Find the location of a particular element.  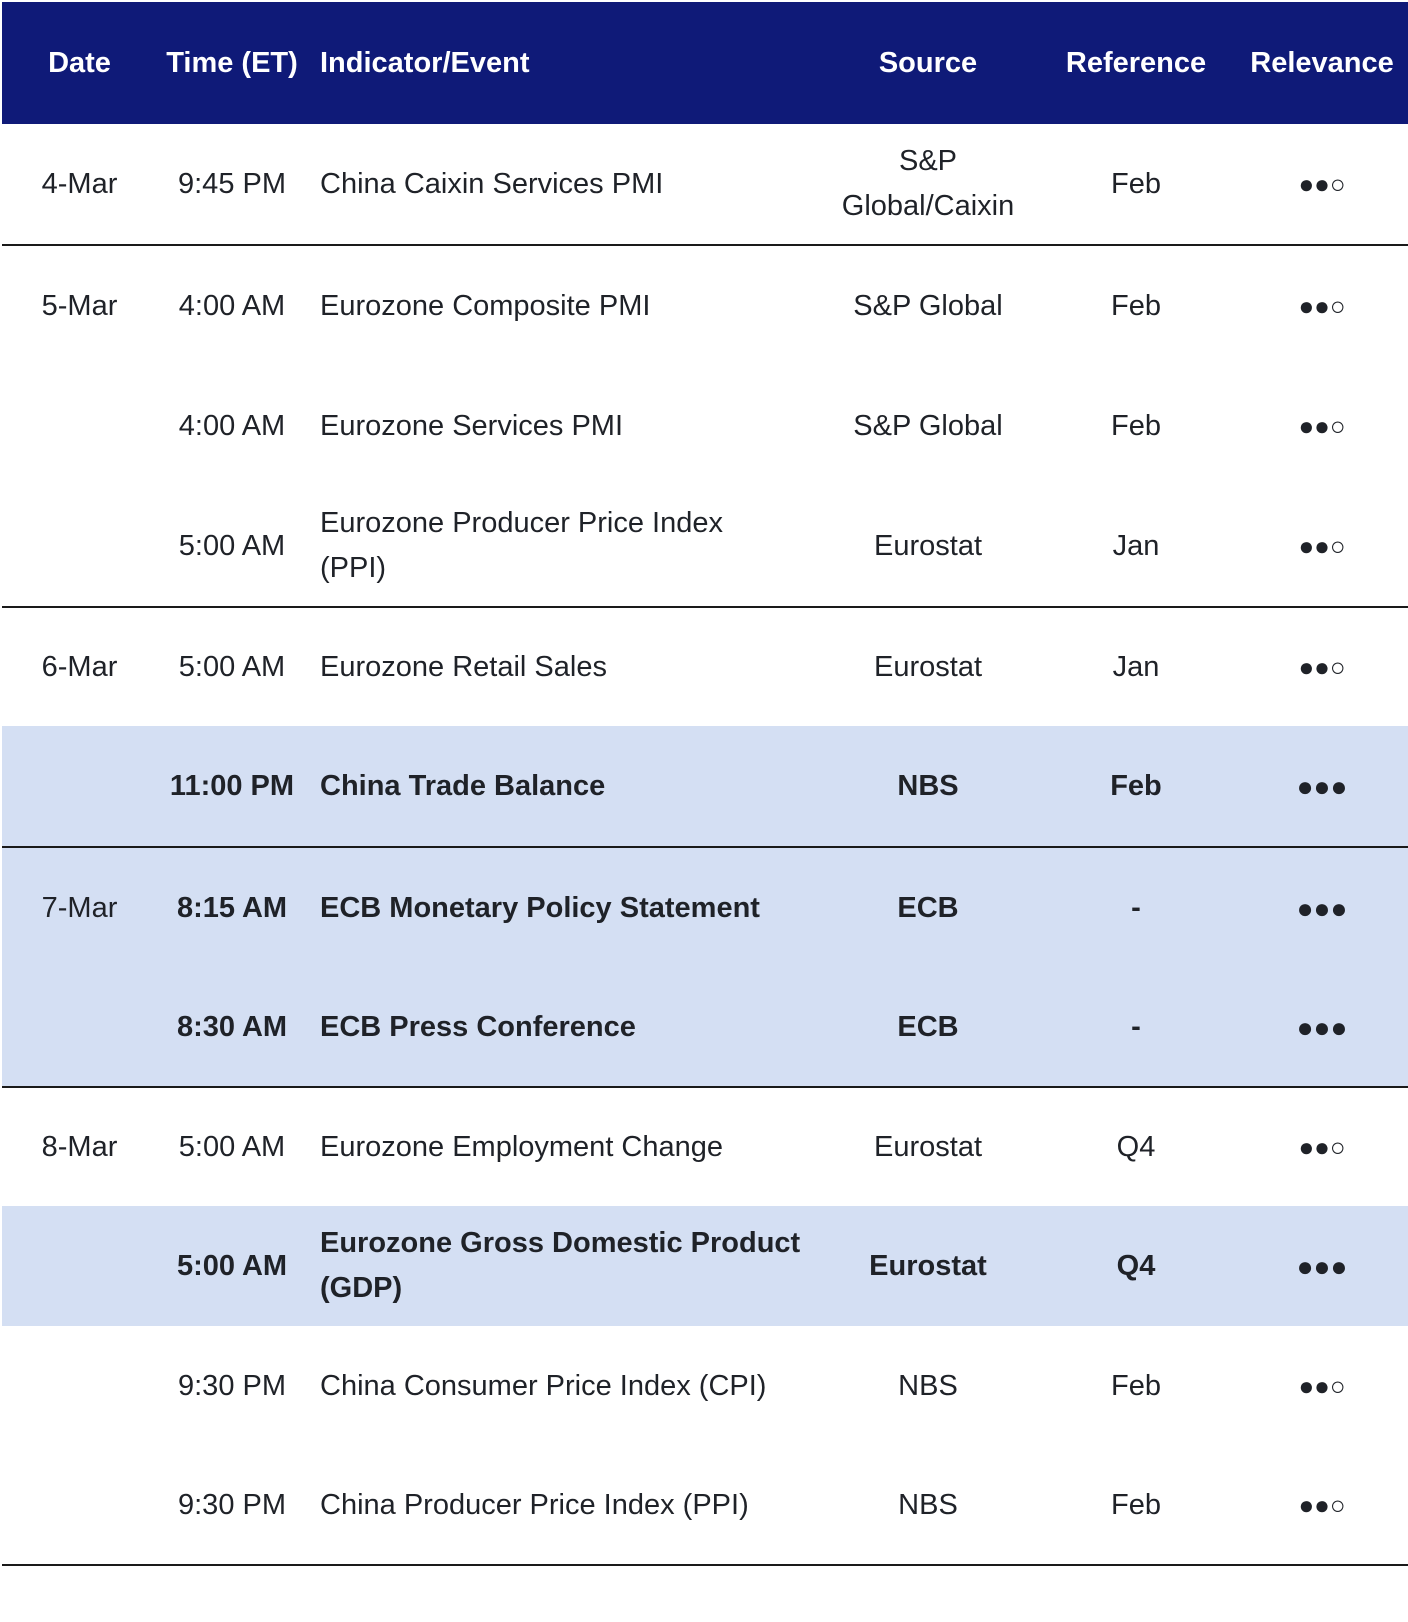

row-event: Eurozone Employment Change is located at coordinates (522, 1146).